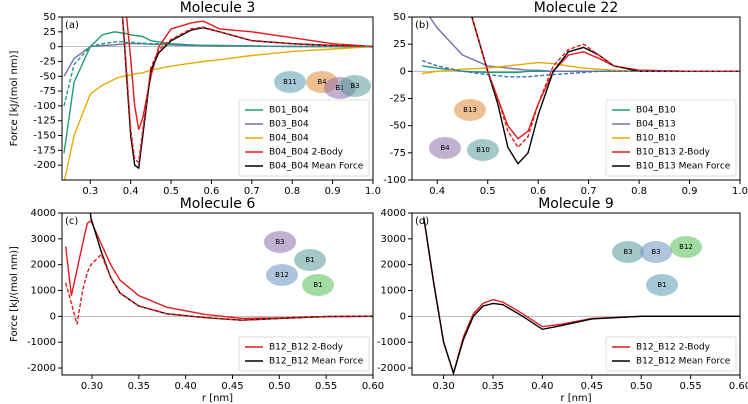 The image size is (748, 404). I want to click on legend-label: B10_B13 2-Body, so click(673, 153).